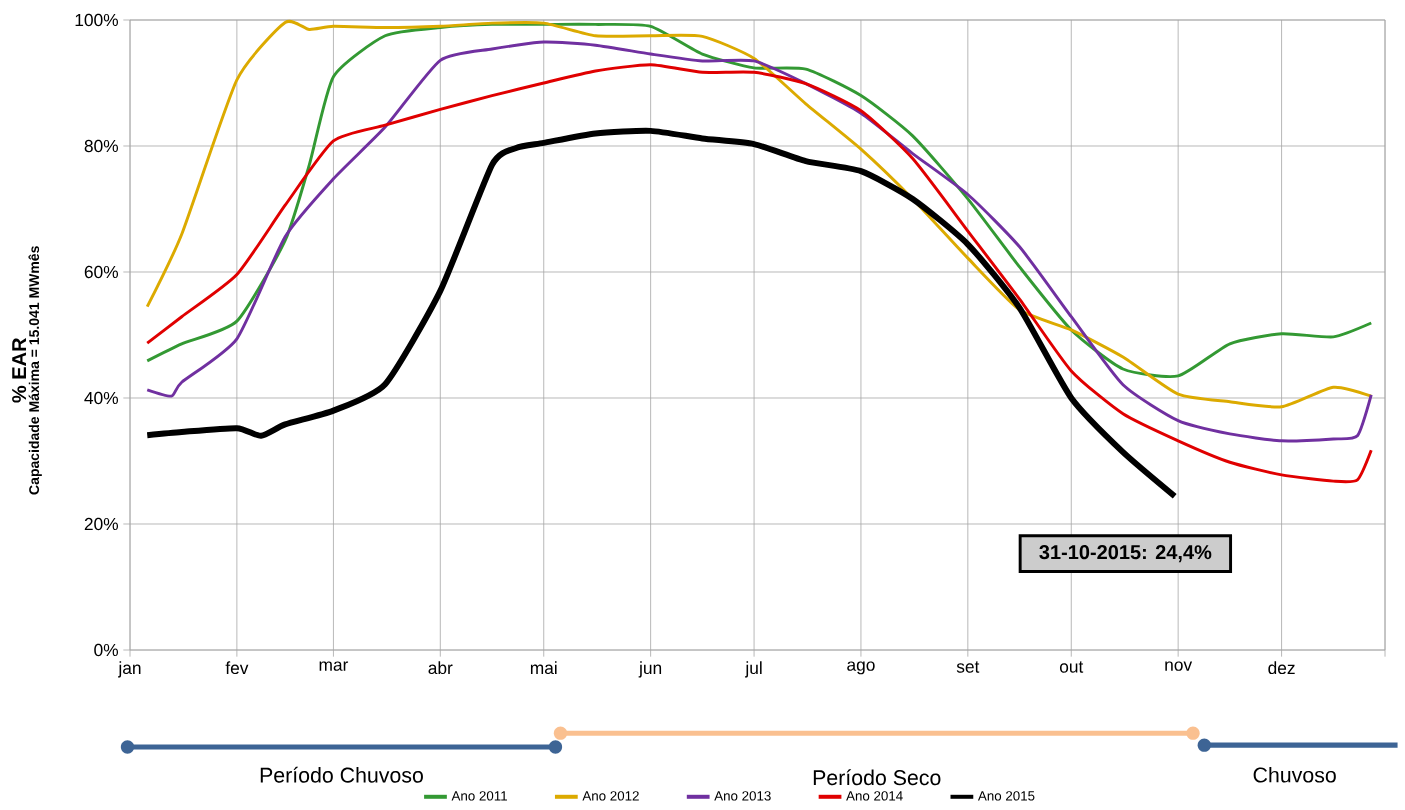  I want to click on legend-label: Ano 2012, so click(610, 796).